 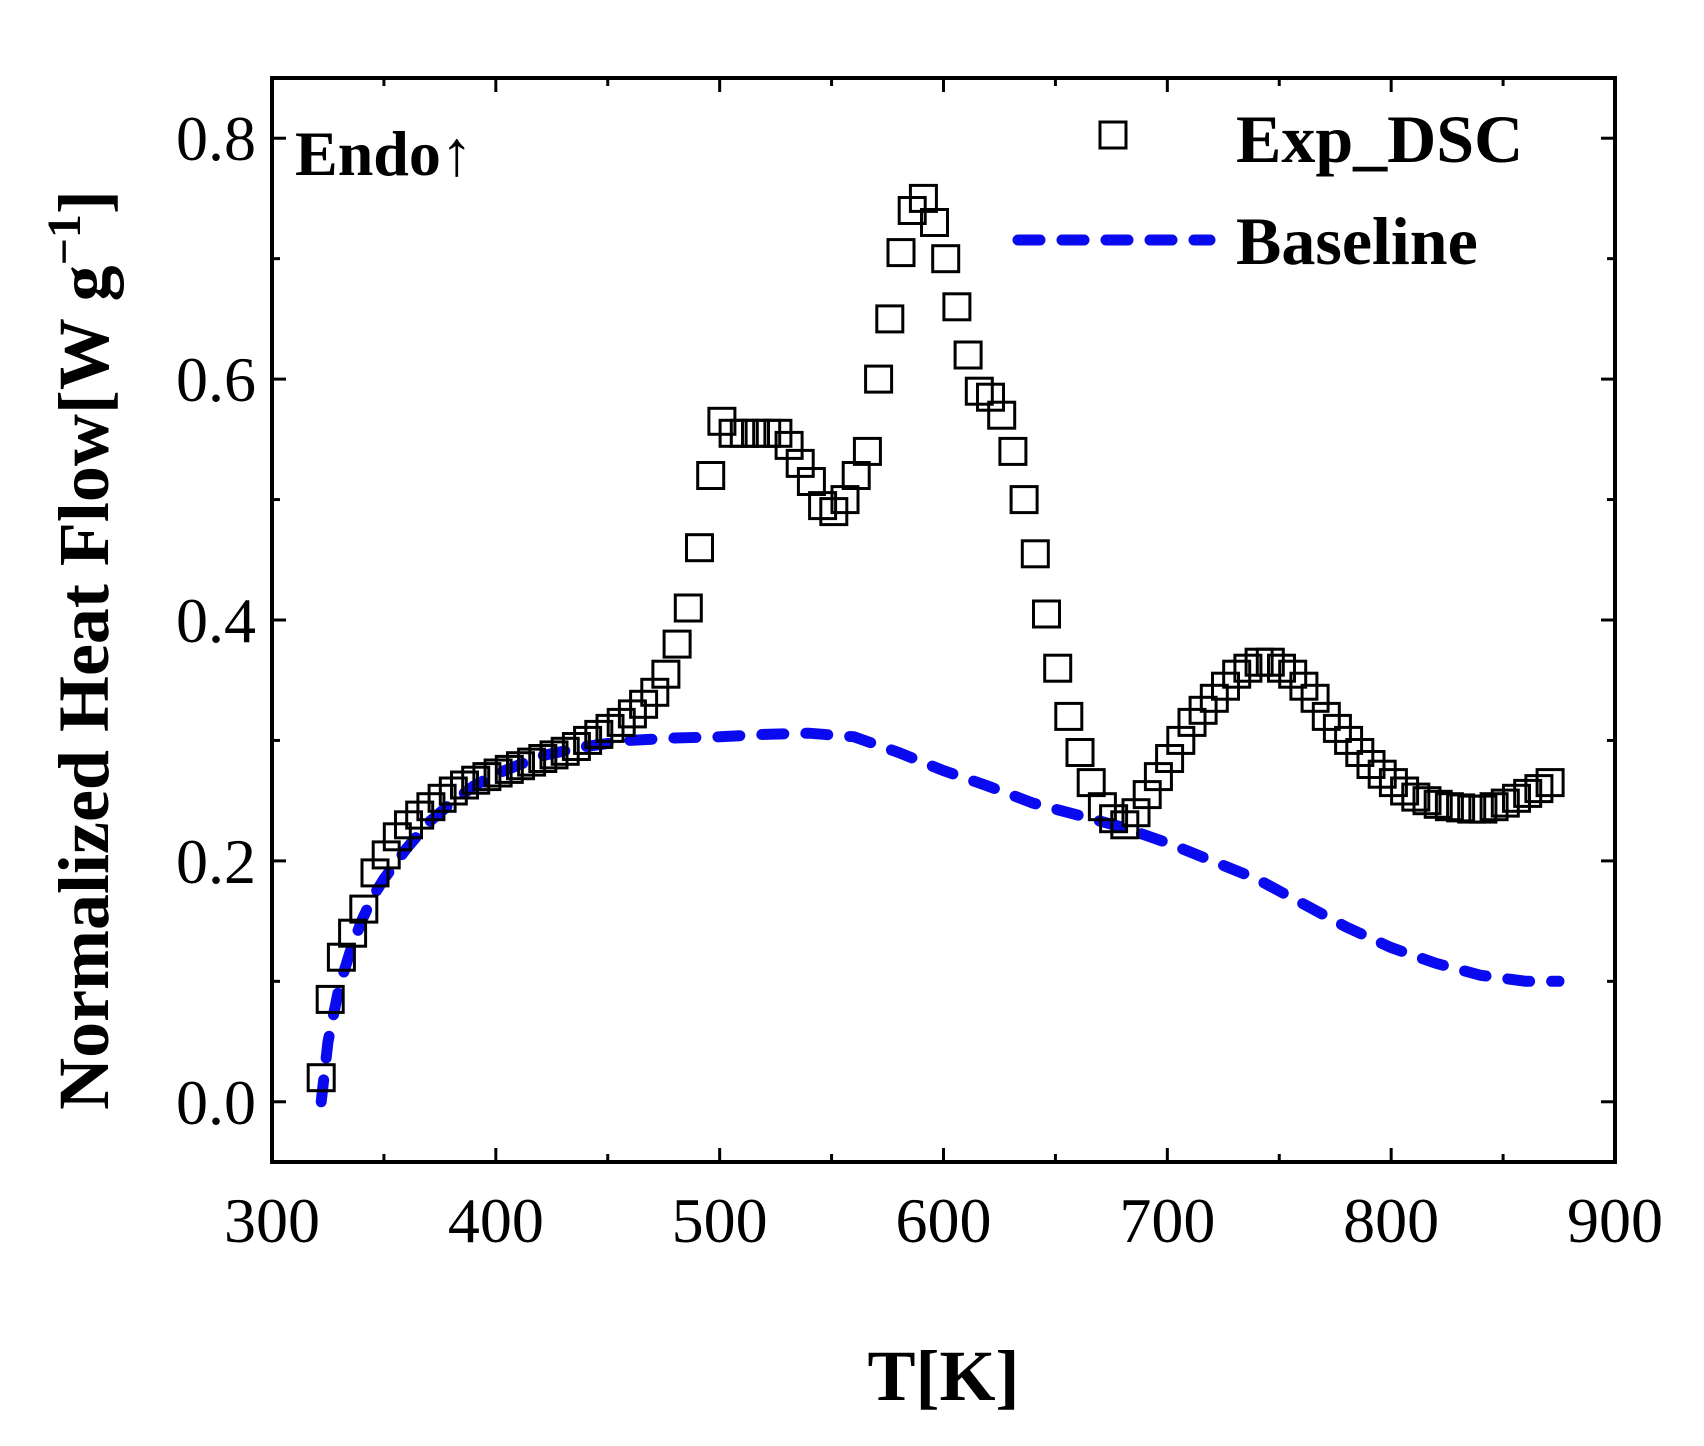 What do you see at coordinates (84, 687) in the screenshot?
I see `y-axis-title-main: Normalized Heat Flow[W g` at bounding box center [84, 687].